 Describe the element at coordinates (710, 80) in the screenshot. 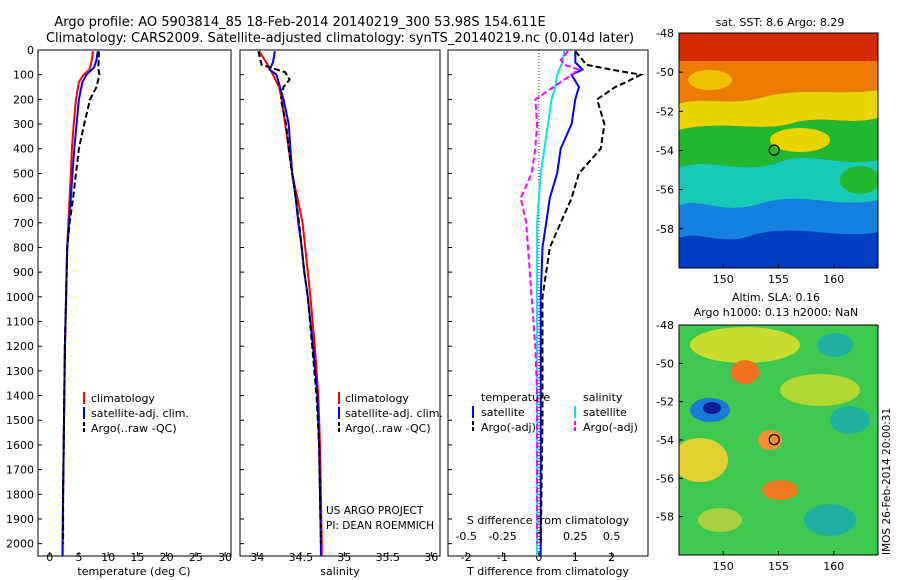

I see `sst-warm-patch` at that location.